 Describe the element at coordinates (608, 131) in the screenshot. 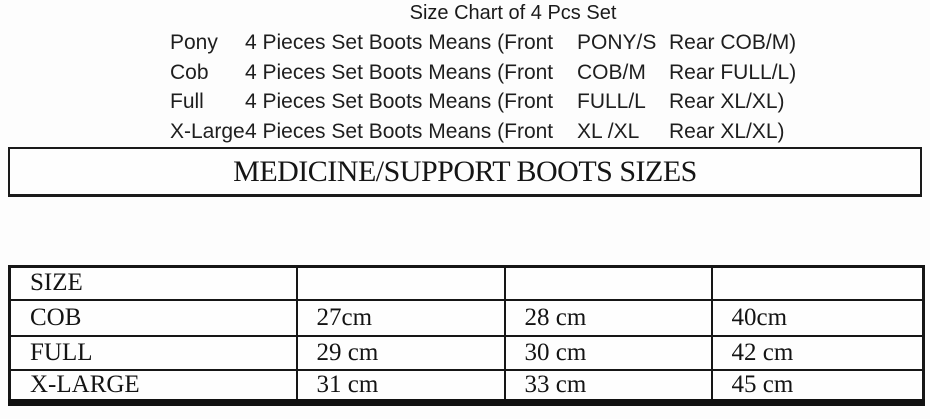

I see `set-line-front-size: XL /XL` at that location.